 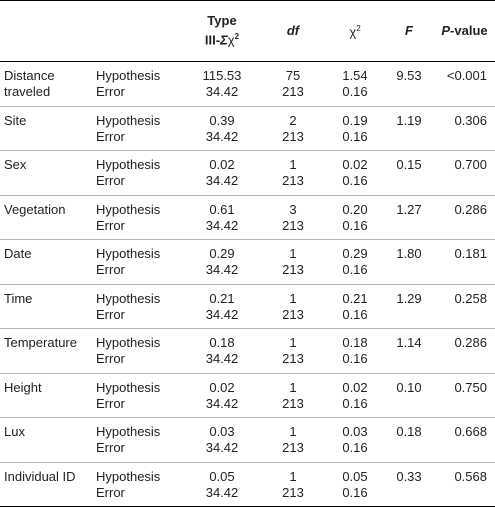 What do you see at coordinates (466, 75) in the screenshot?
I see `p-value-cell: <0.001` at bounding box center [466, 75].